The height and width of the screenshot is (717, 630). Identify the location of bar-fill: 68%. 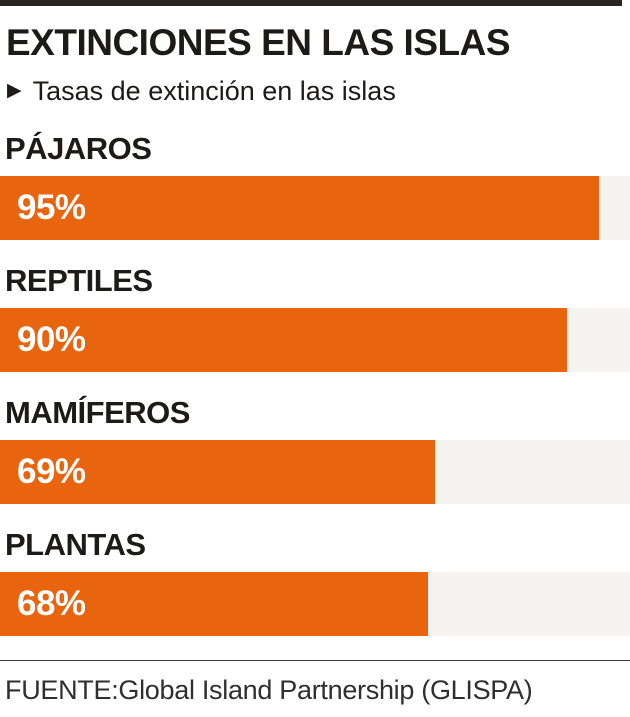
(214, 604).